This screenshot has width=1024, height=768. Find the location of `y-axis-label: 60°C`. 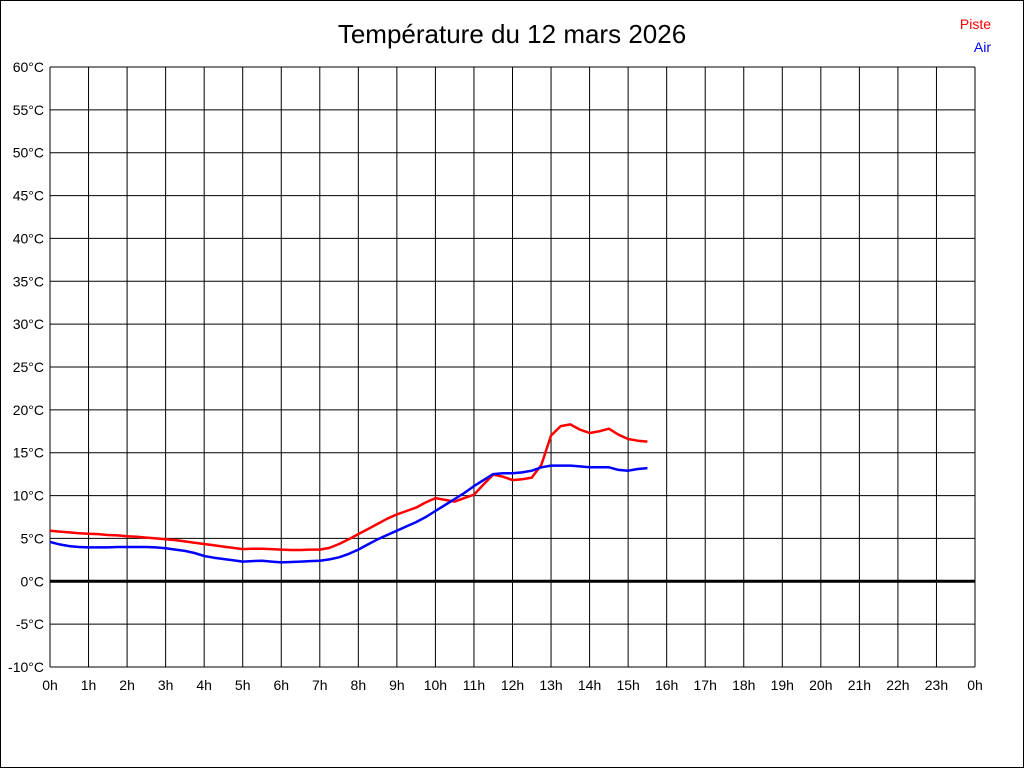

y-axis-label: 60°C is located at coordinates (28, 67).